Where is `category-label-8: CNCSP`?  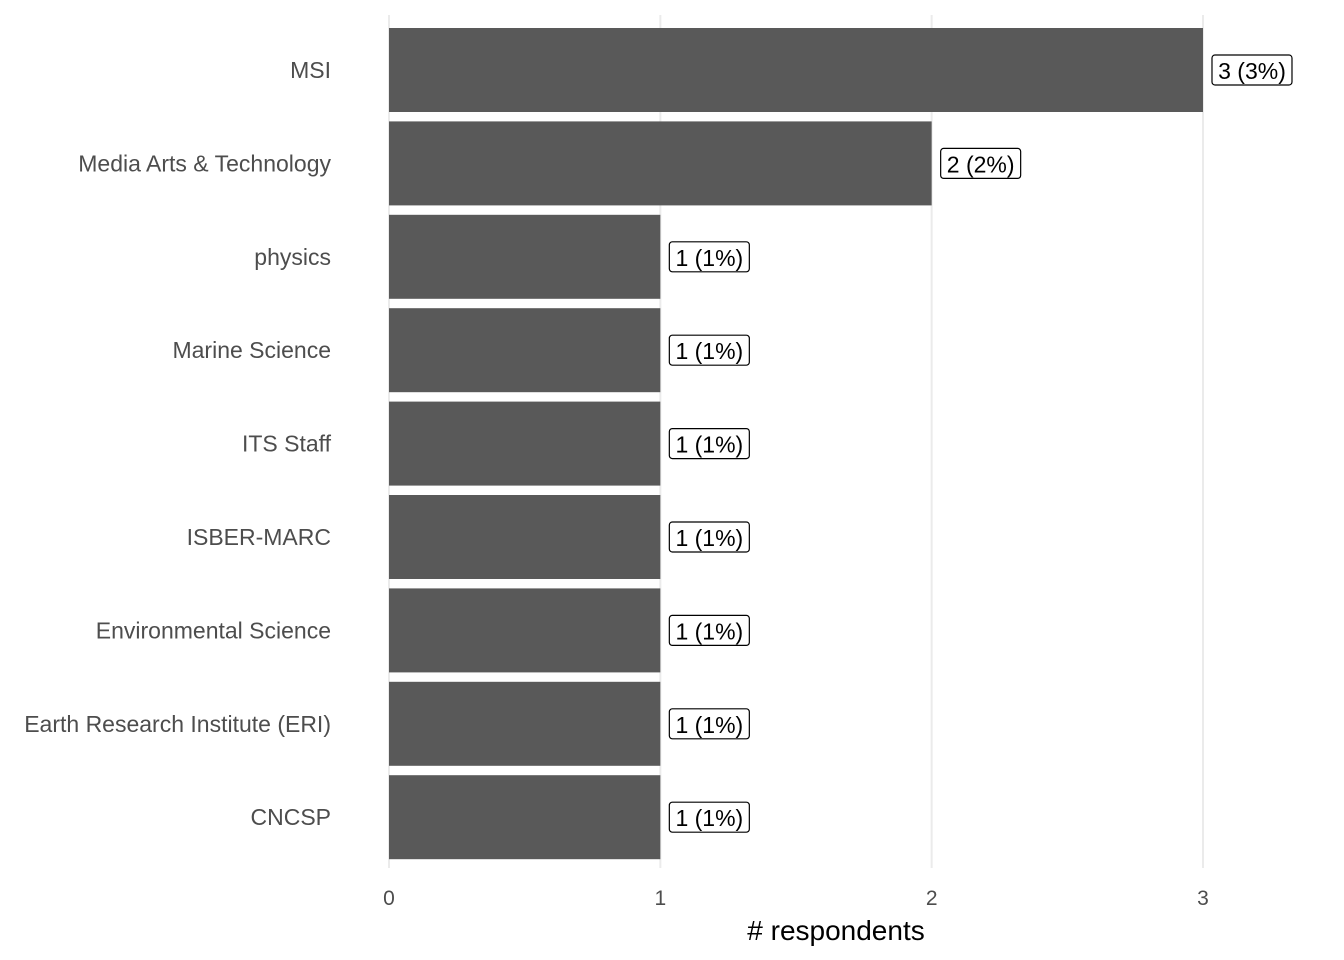
category-label-8: CNCSP is located at coordinates (290, 817).